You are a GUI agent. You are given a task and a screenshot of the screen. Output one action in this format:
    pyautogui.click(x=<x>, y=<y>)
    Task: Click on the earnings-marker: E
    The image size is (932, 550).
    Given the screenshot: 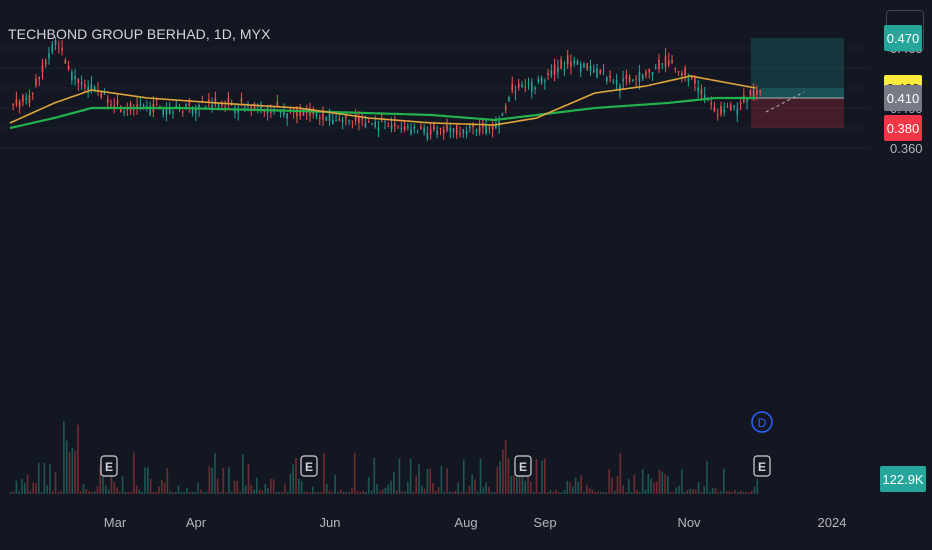 What is the action you would take?
    pyautogui.click(x=523, y=466)
    